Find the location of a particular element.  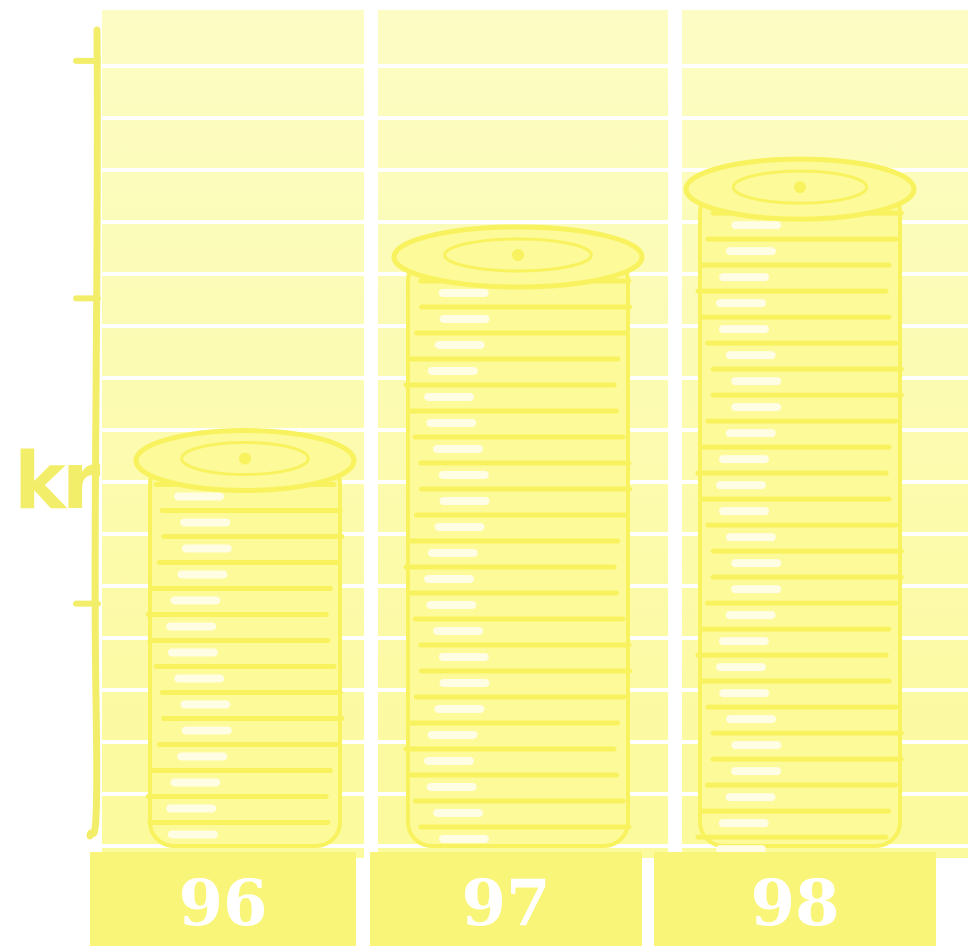

x-tick-label-98: 98 is located at coordinates (794, 903).